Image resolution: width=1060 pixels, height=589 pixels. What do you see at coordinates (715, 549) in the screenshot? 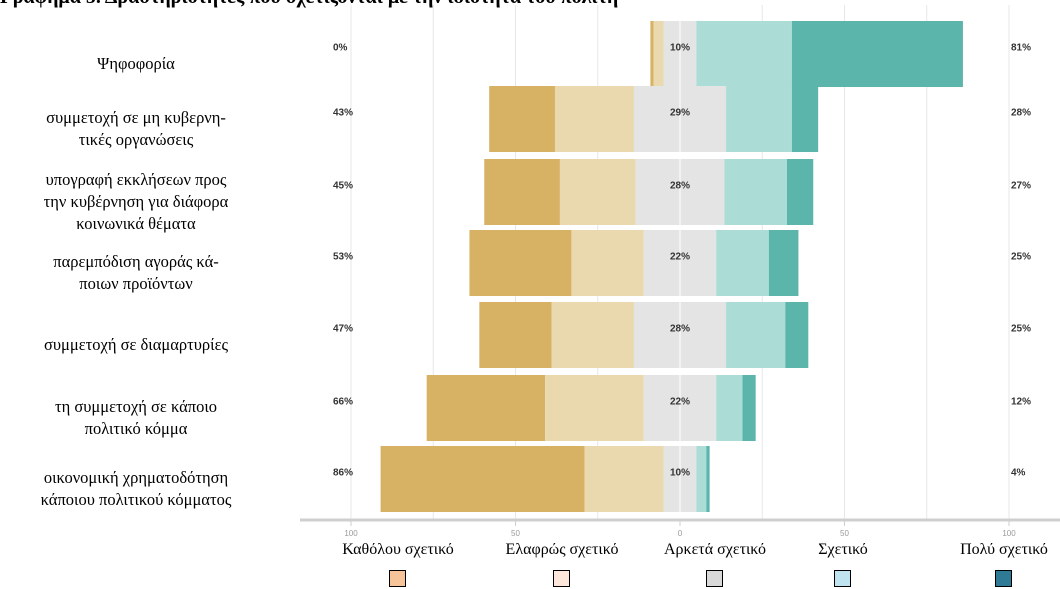
I see `legend-label: Αρκετά σχετικό` at bounding box center [715, 549].